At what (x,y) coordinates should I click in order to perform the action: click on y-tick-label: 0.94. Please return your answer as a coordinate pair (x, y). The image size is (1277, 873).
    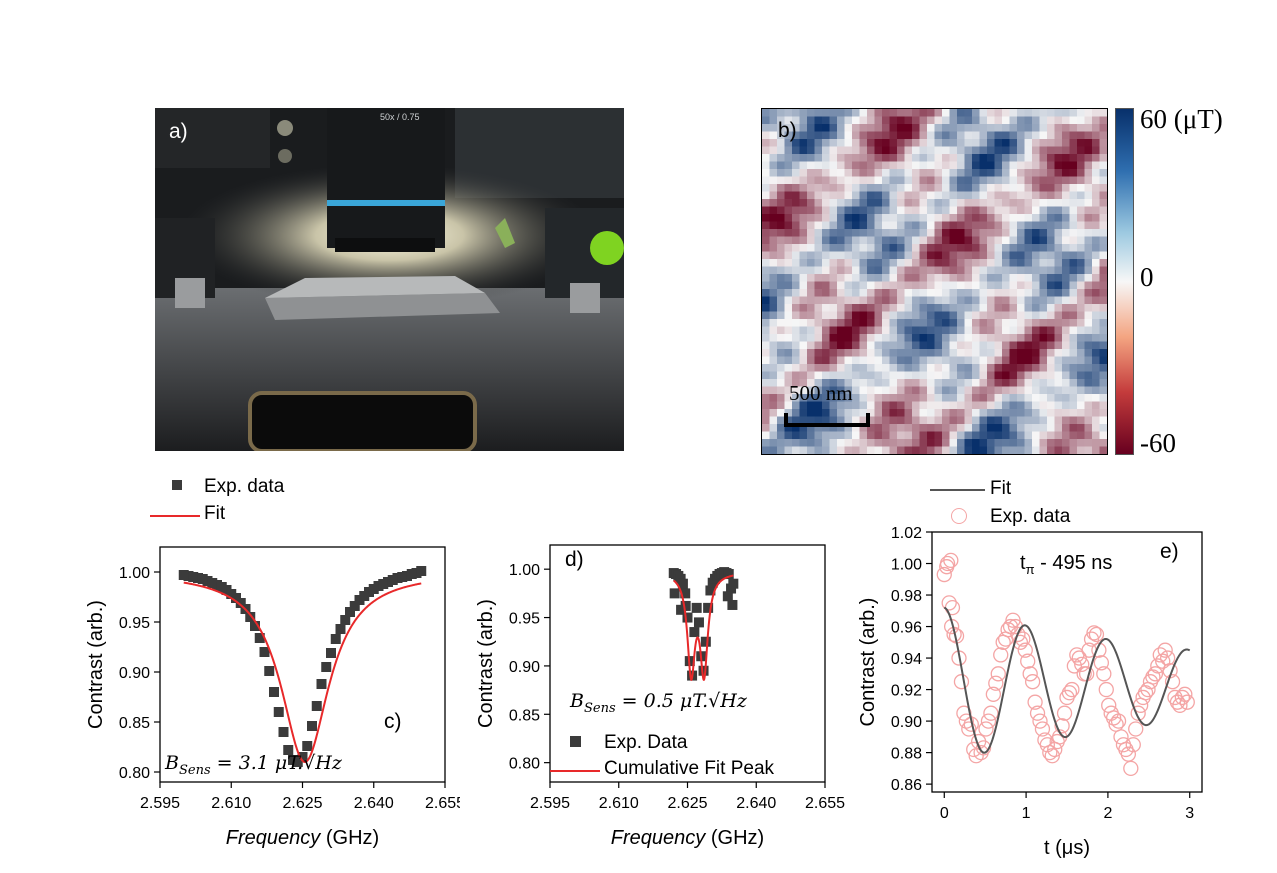
    Looking at the image, I should click on (906, 659).